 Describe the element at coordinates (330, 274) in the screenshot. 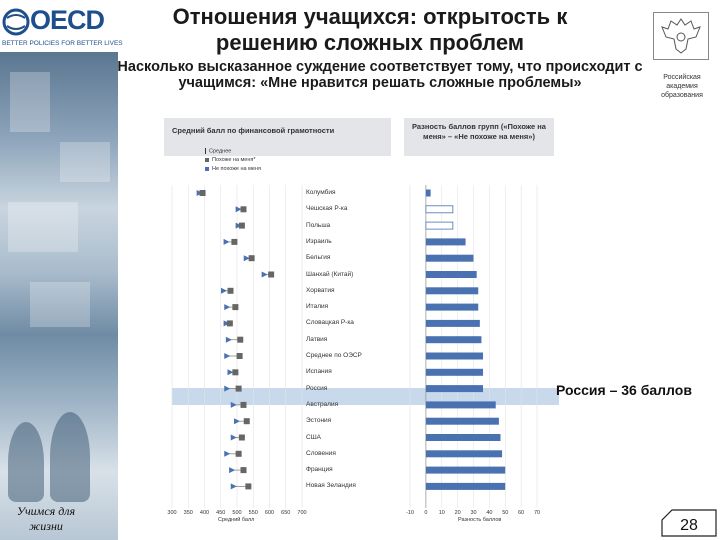

I see `country-label: Шанхай (Китай)` at that location.